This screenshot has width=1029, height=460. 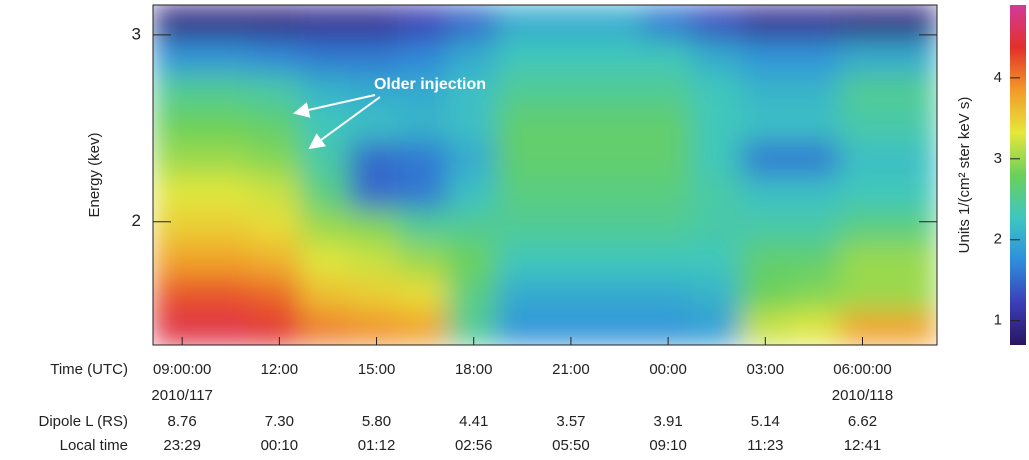 I want to click on row-value: 6.62, so click(x=862, y=421).